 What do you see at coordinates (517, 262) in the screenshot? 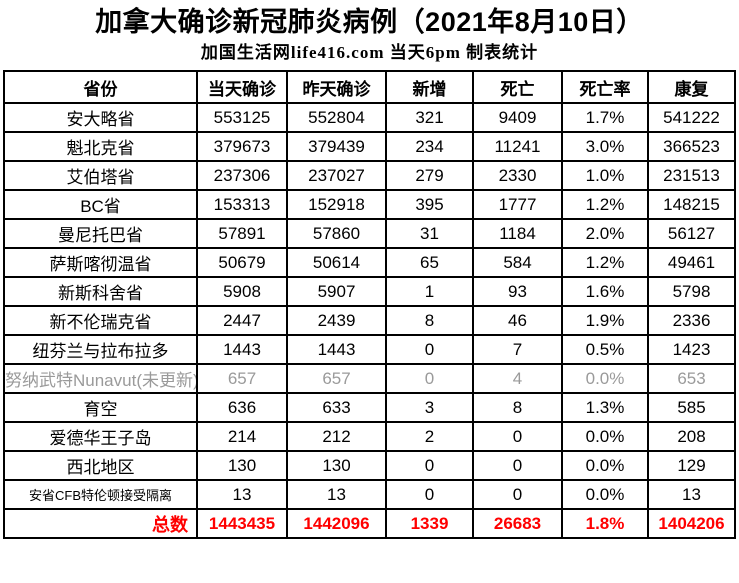
I see `cell-deaths: 584` at bounding box center [517, 262].